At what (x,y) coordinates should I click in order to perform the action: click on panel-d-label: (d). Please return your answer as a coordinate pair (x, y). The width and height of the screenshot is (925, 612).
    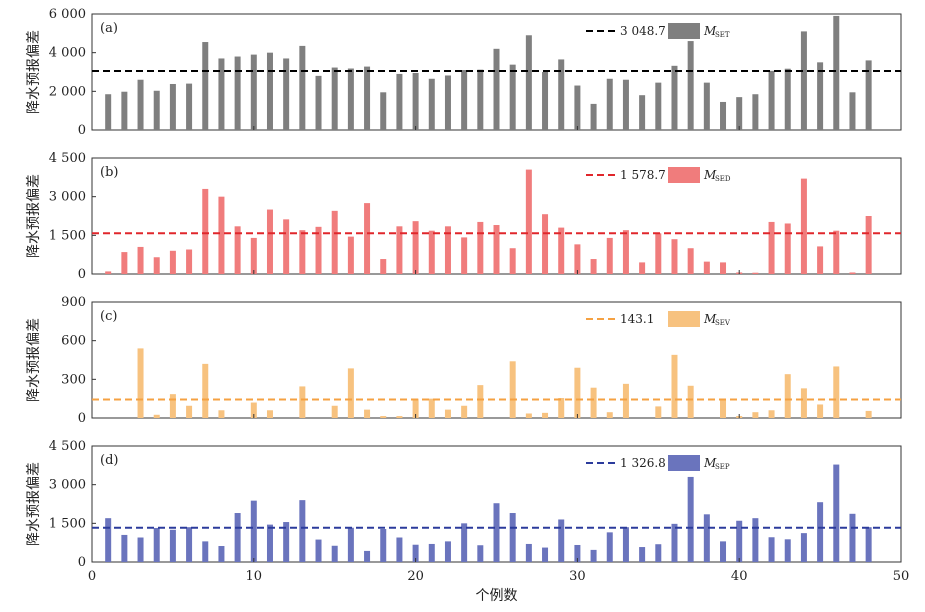
    Looking at the image, I should click on (109, 460).